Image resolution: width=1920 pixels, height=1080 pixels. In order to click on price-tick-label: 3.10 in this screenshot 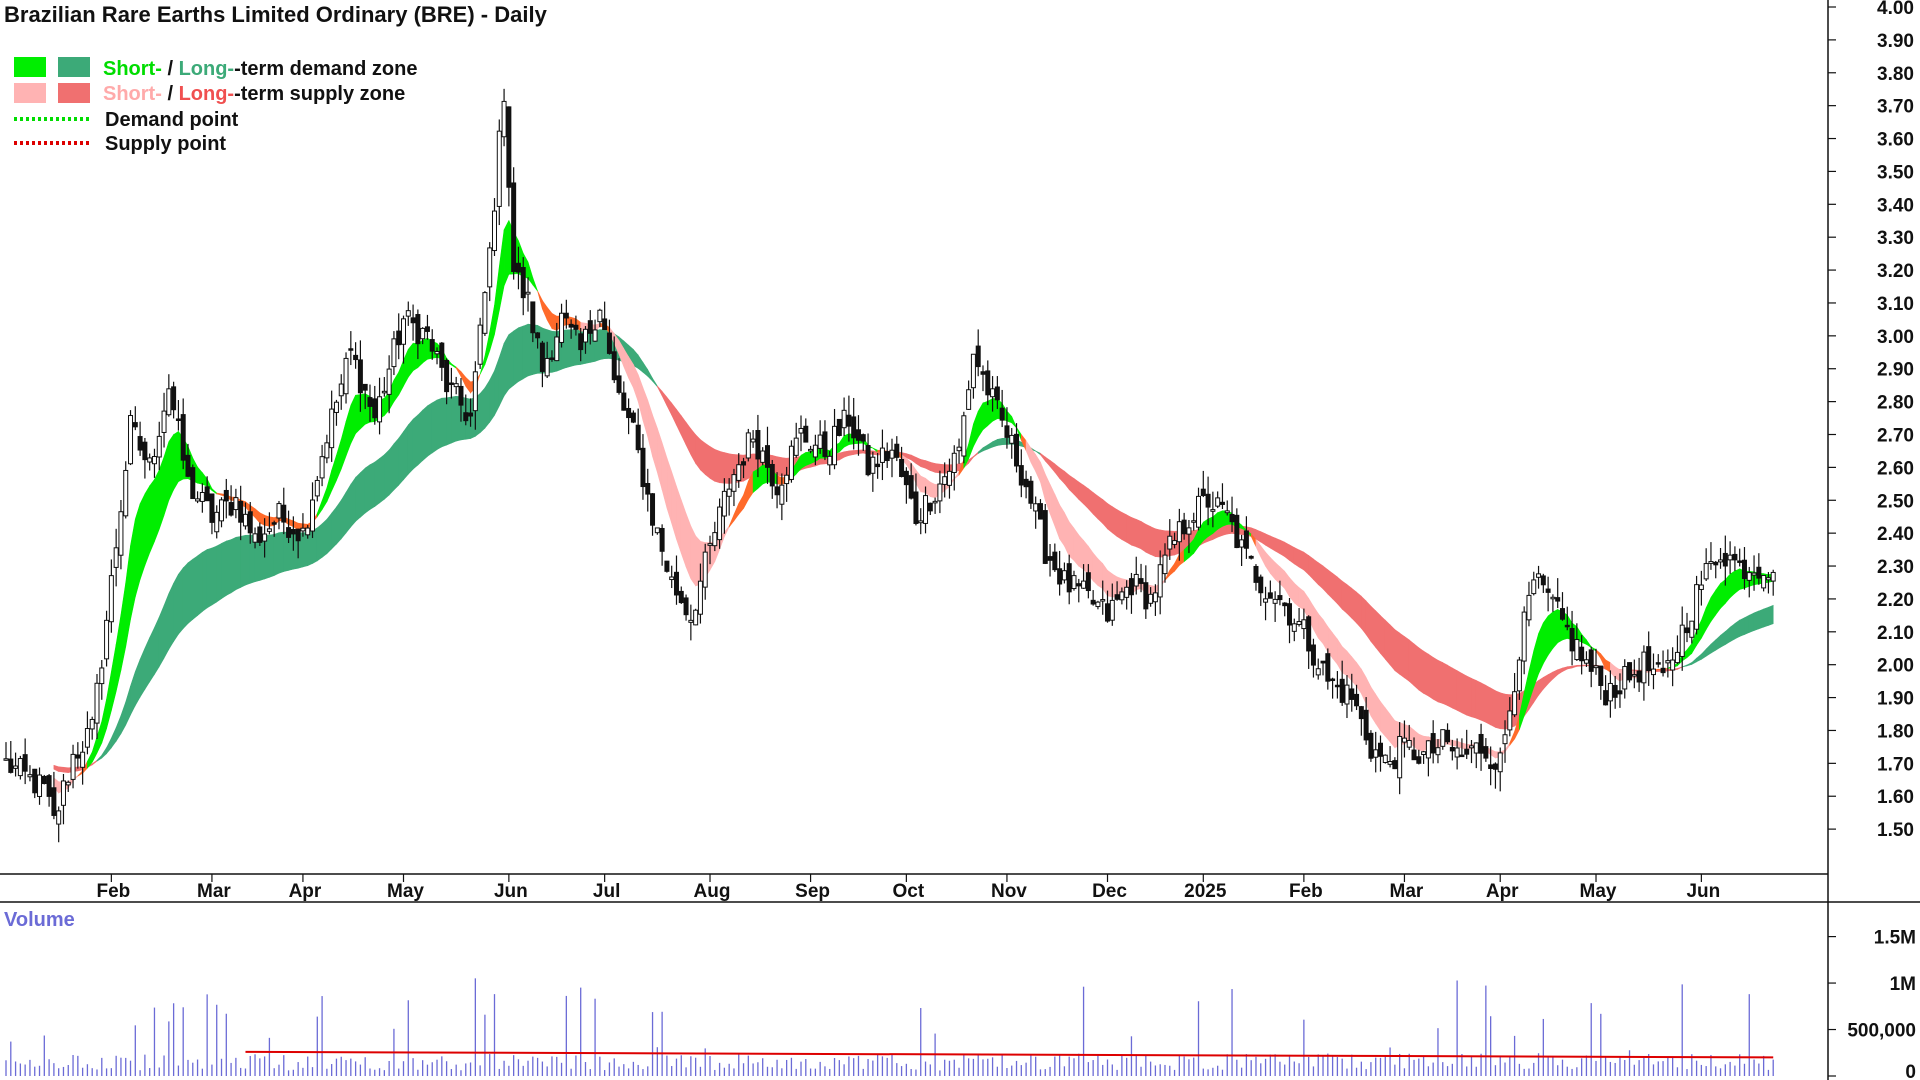, I will do `click(1895, 304)`.